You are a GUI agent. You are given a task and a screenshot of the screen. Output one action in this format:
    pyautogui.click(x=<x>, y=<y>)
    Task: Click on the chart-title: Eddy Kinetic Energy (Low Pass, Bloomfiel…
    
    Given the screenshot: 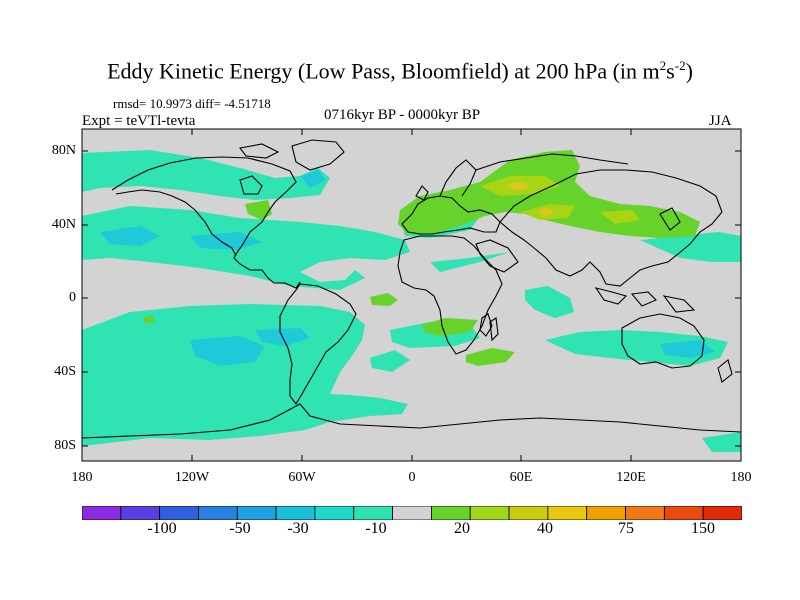 What is the action you would take?
    pyautogui.click(x=400, y=71)
    